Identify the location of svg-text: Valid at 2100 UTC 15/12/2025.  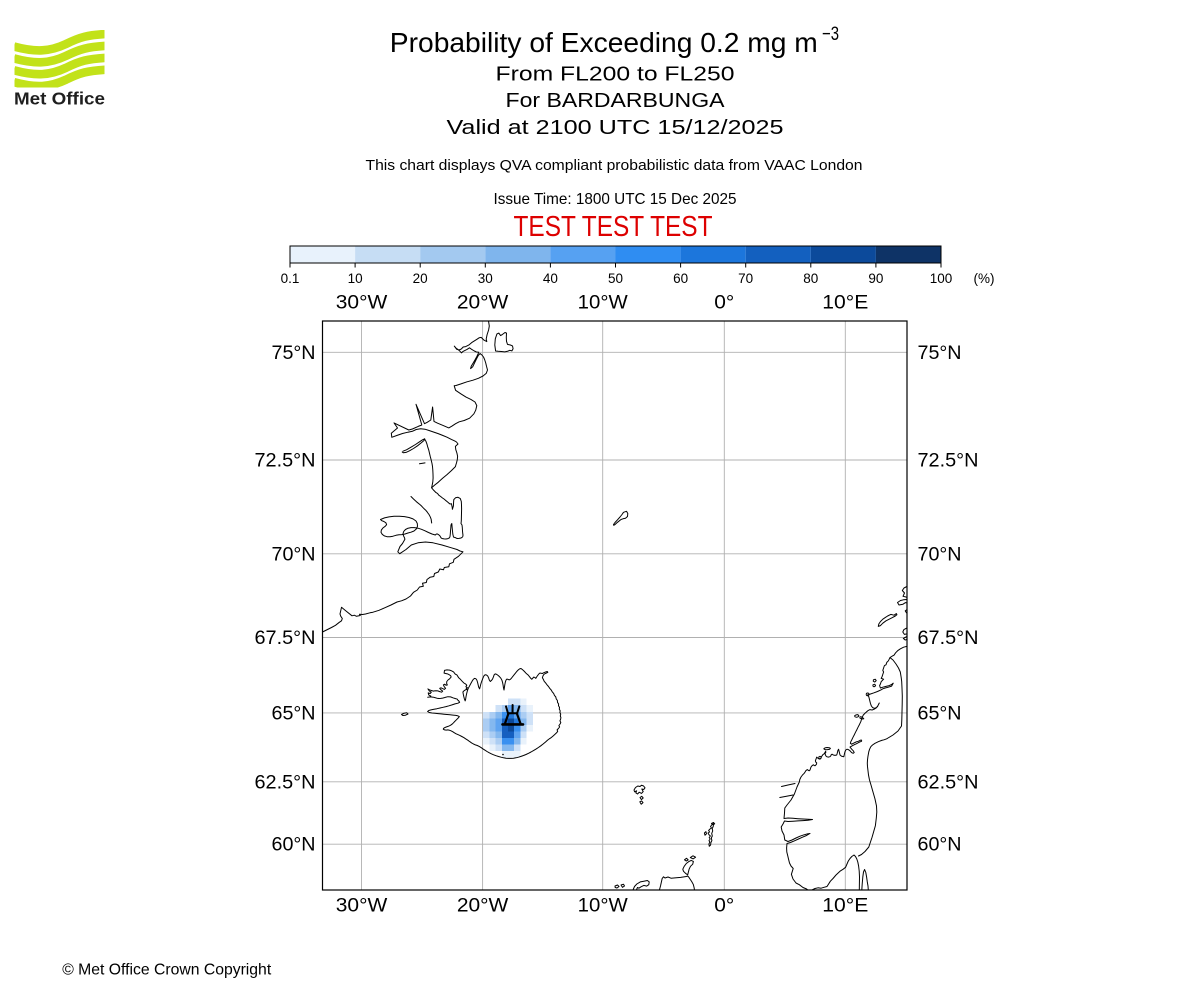
(615, 127).